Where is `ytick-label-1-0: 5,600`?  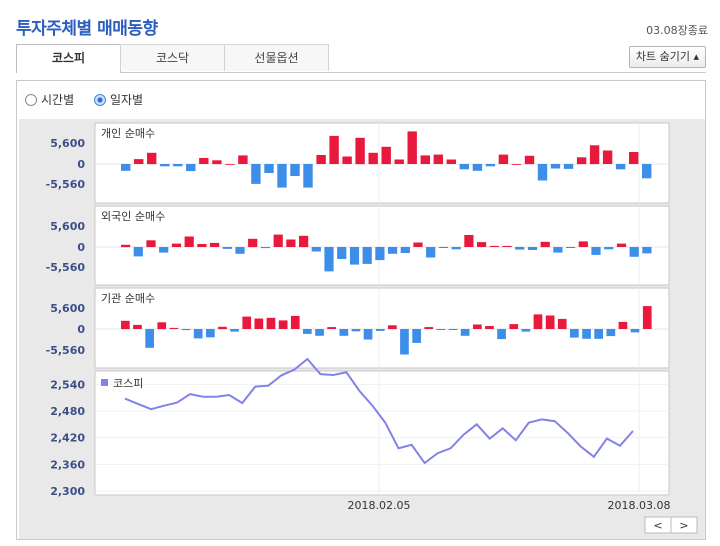
ytick-label-1-0: 5,600 is located at coordinates (67, 226).